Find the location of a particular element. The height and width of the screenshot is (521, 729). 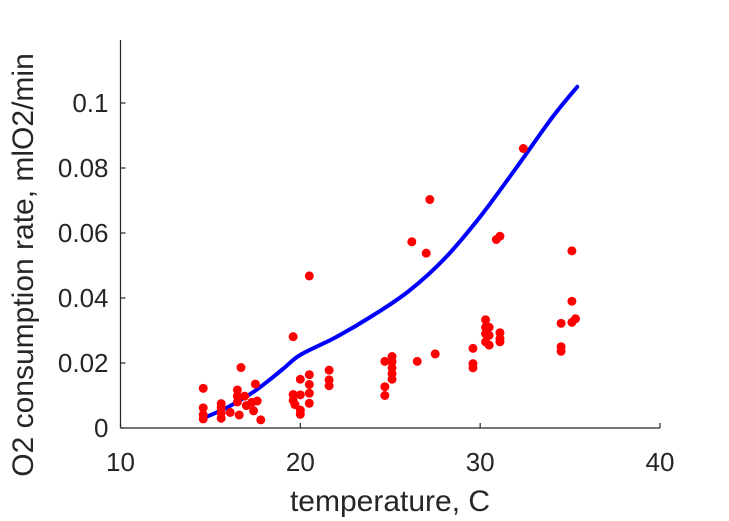

y-tick-label: 0.06 is located at coordinates (83, 233).